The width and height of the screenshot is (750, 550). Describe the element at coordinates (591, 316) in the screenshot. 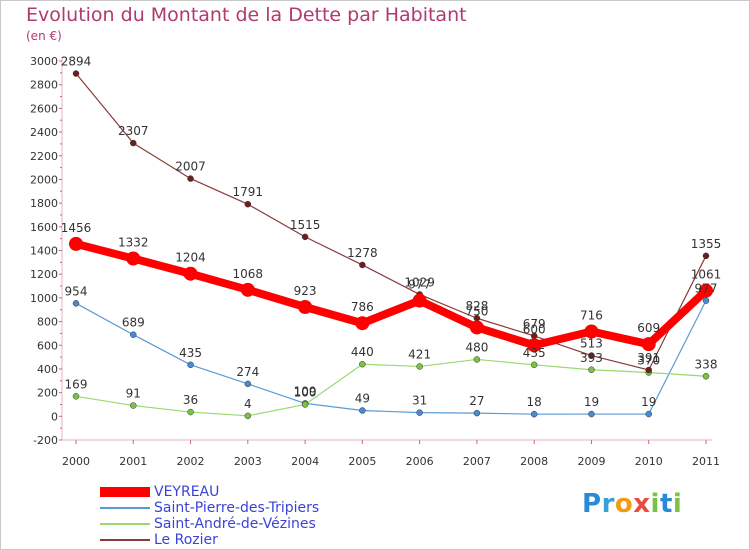

I see `data-label: 716` at that location.